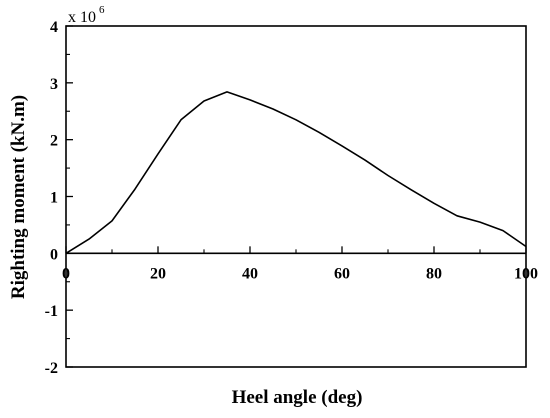  What do you see at coordinates (158, 273) in the screenshot?
I see `x-tick-label: 20` at bounding box center [158, 273].